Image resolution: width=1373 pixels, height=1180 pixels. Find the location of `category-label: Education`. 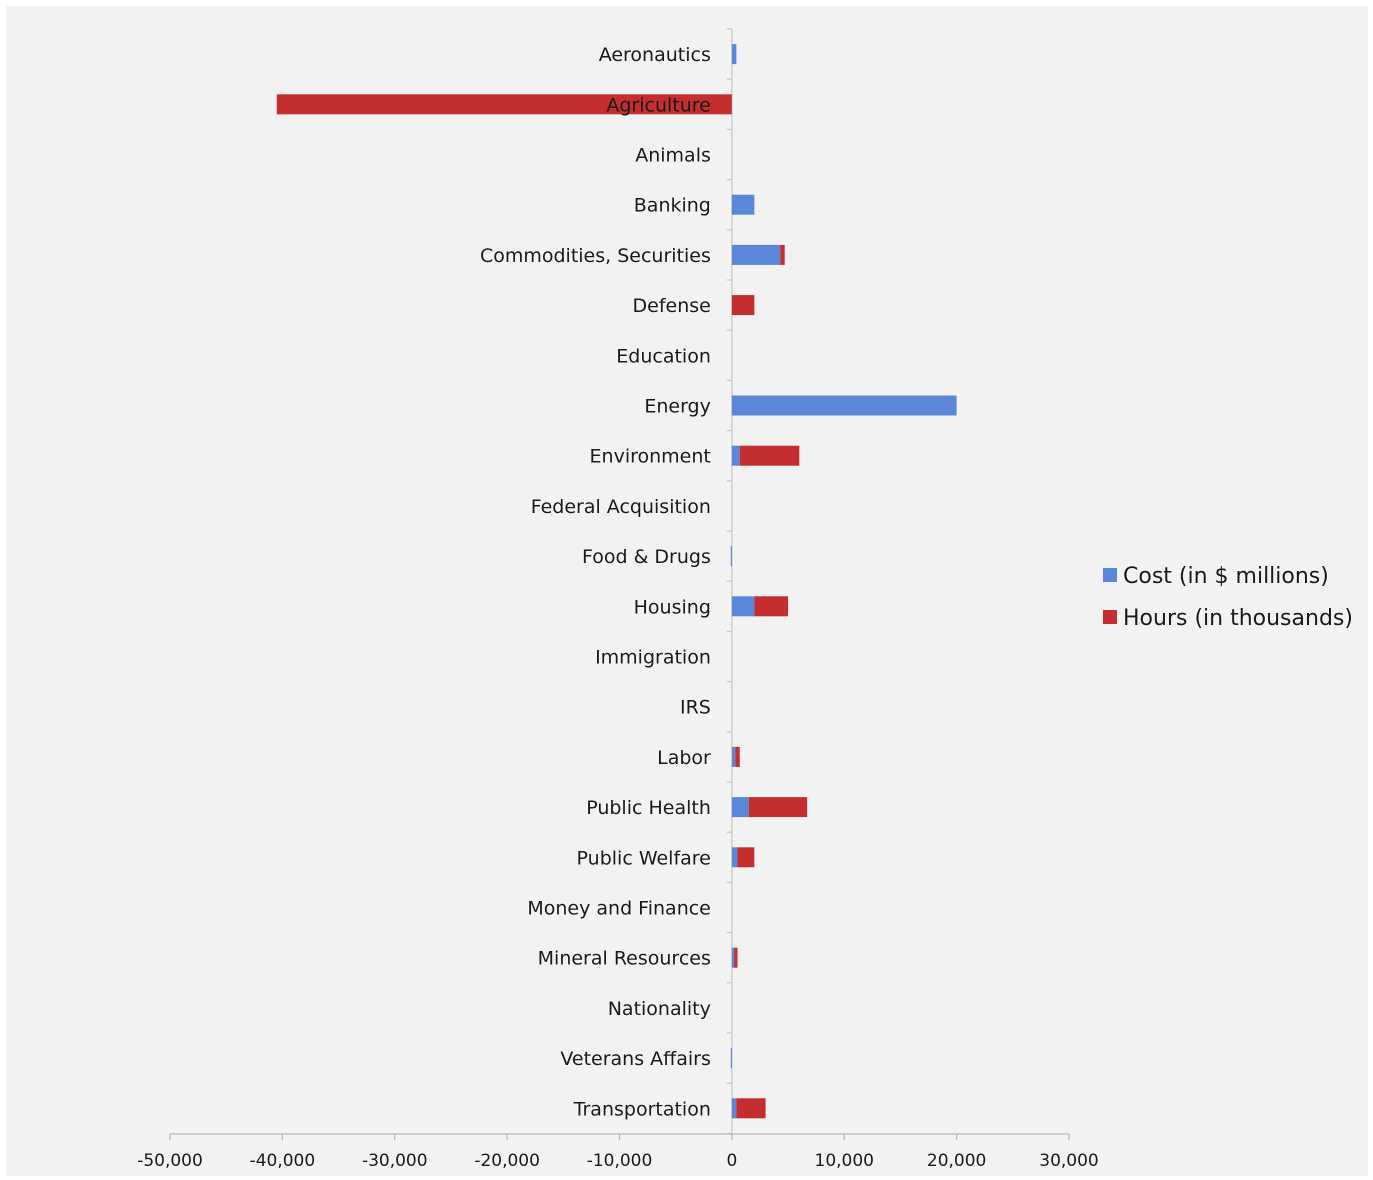

category-label: Education is located at coordinates (663, 356).